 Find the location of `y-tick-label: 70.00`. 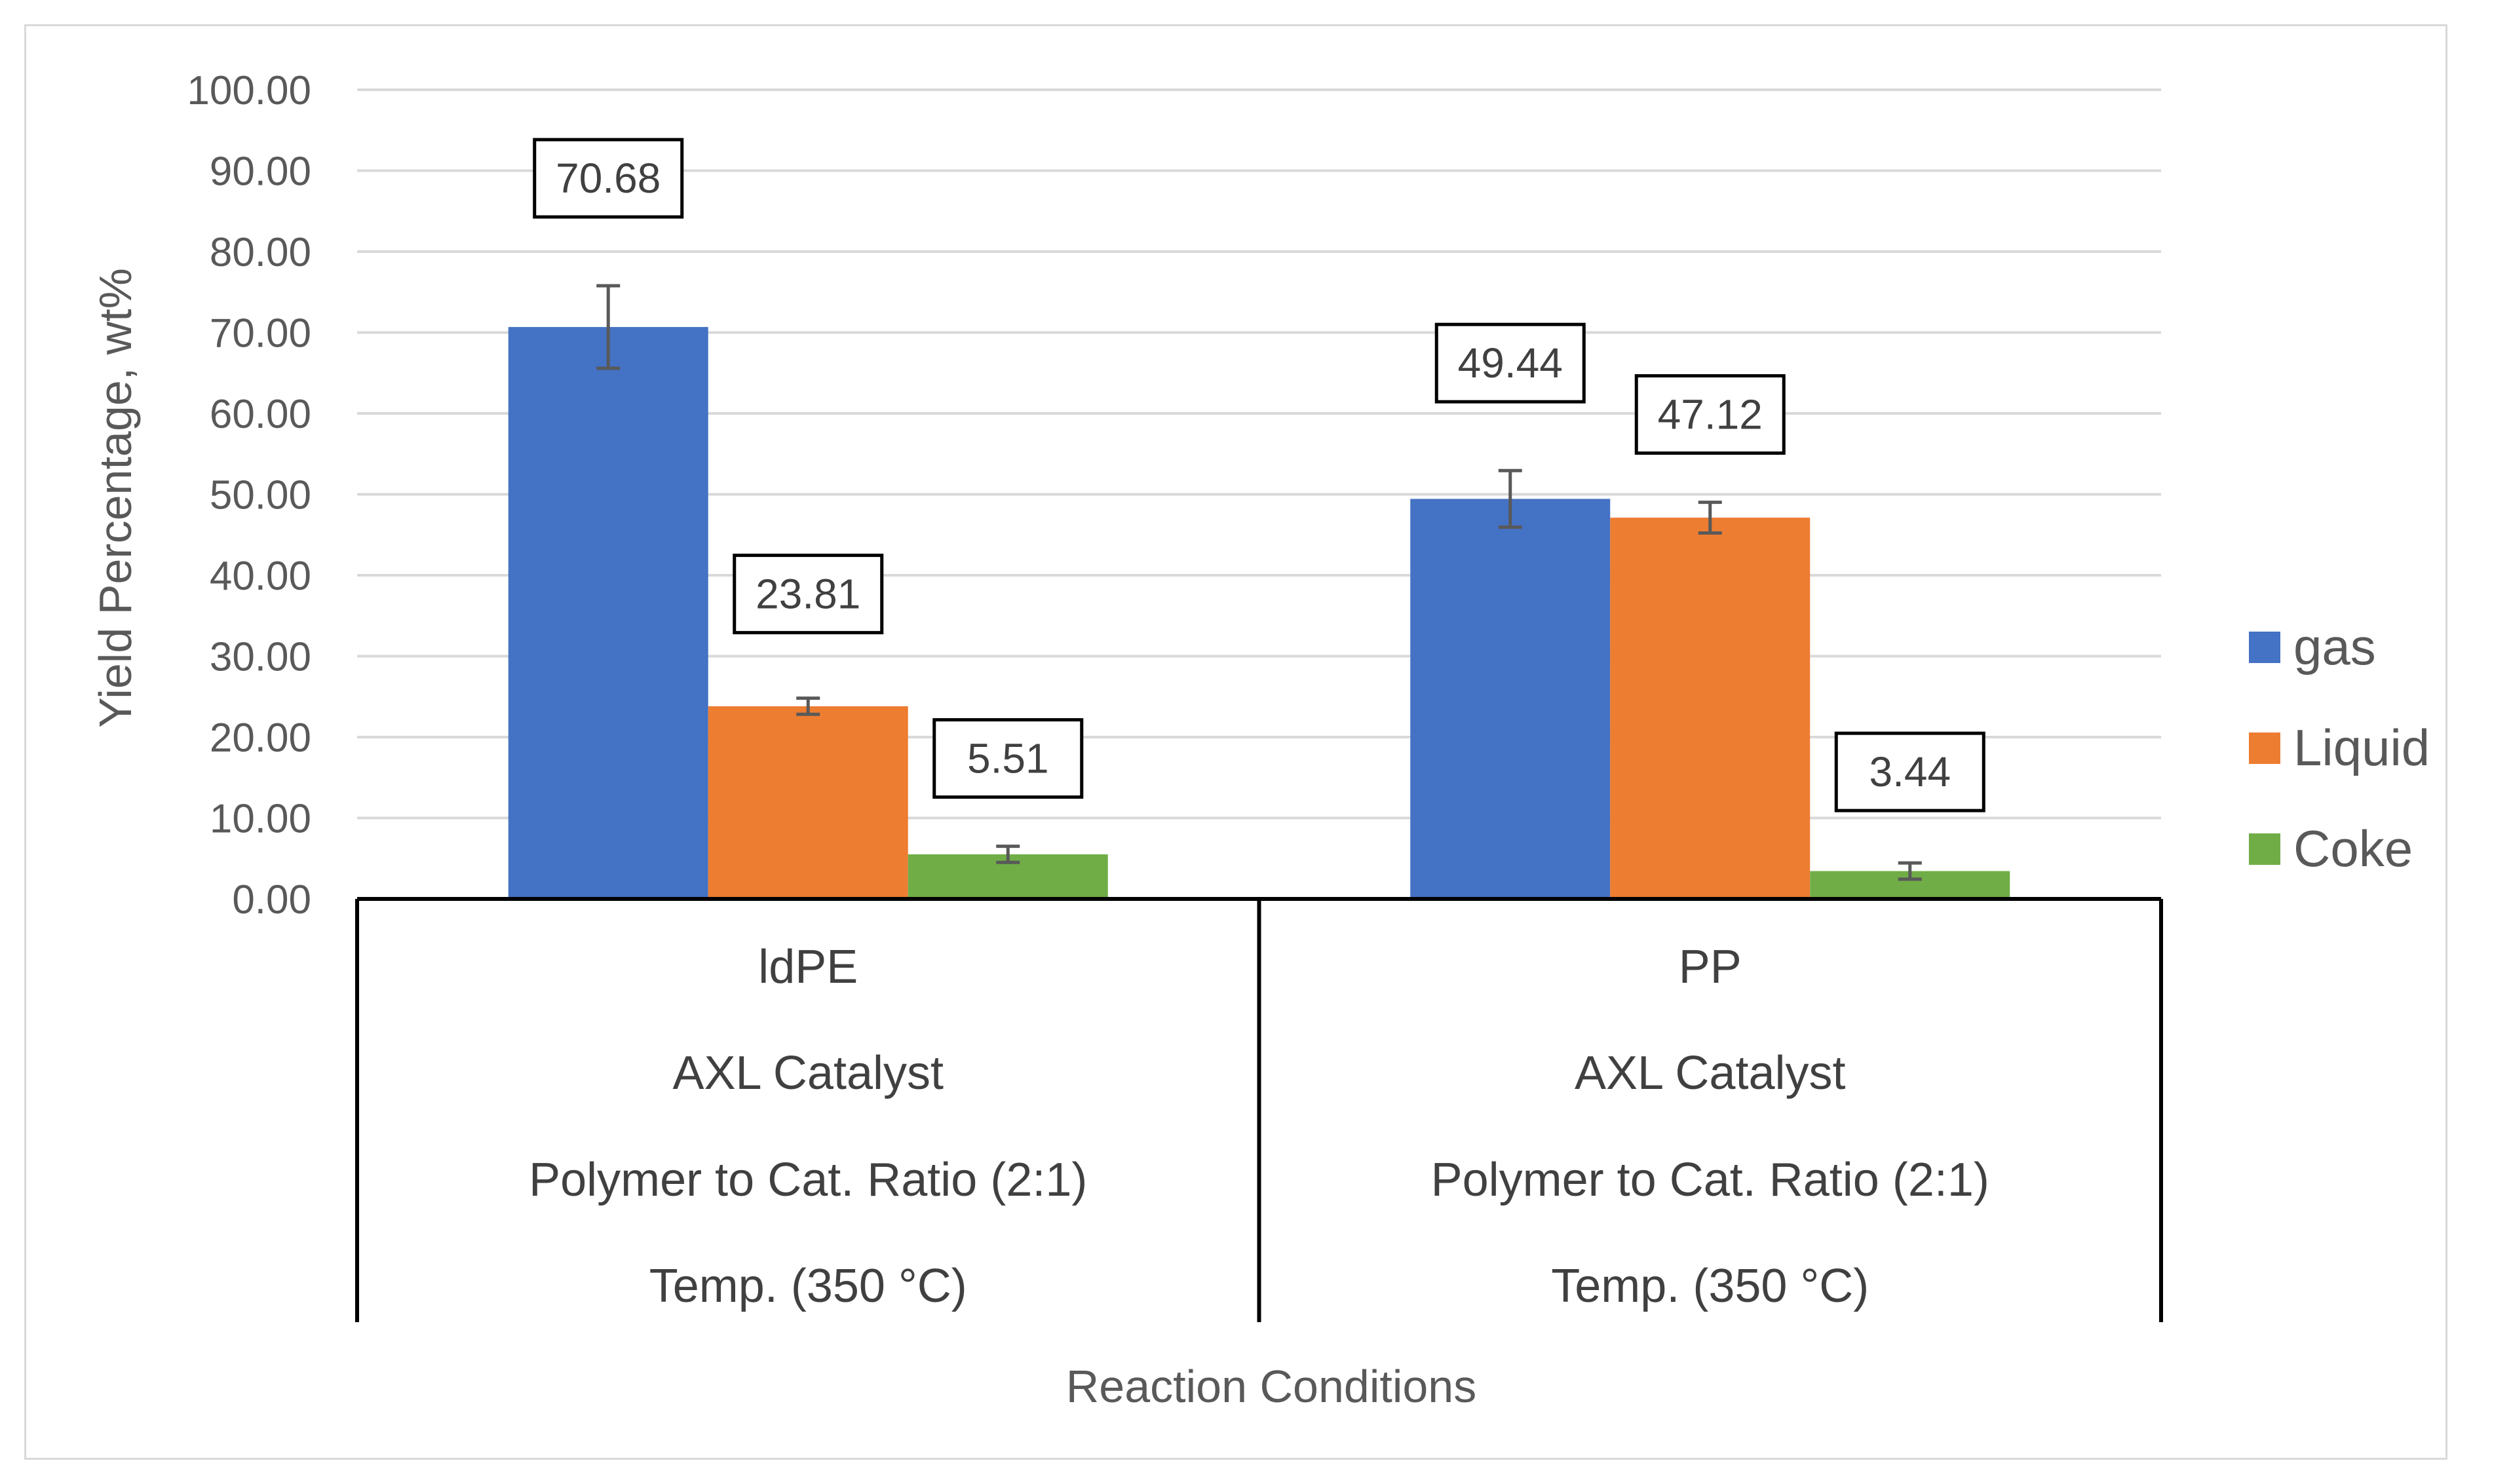

y-tick-label: 70.00 is located at coordinates (260, 333).